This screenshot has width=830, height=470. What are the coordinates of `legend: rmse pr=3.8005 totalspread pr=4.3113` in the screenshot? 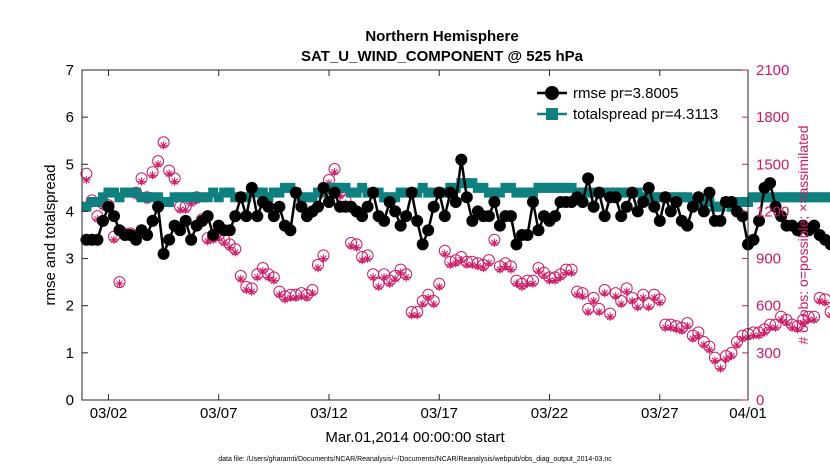 It's located at (636, 102).